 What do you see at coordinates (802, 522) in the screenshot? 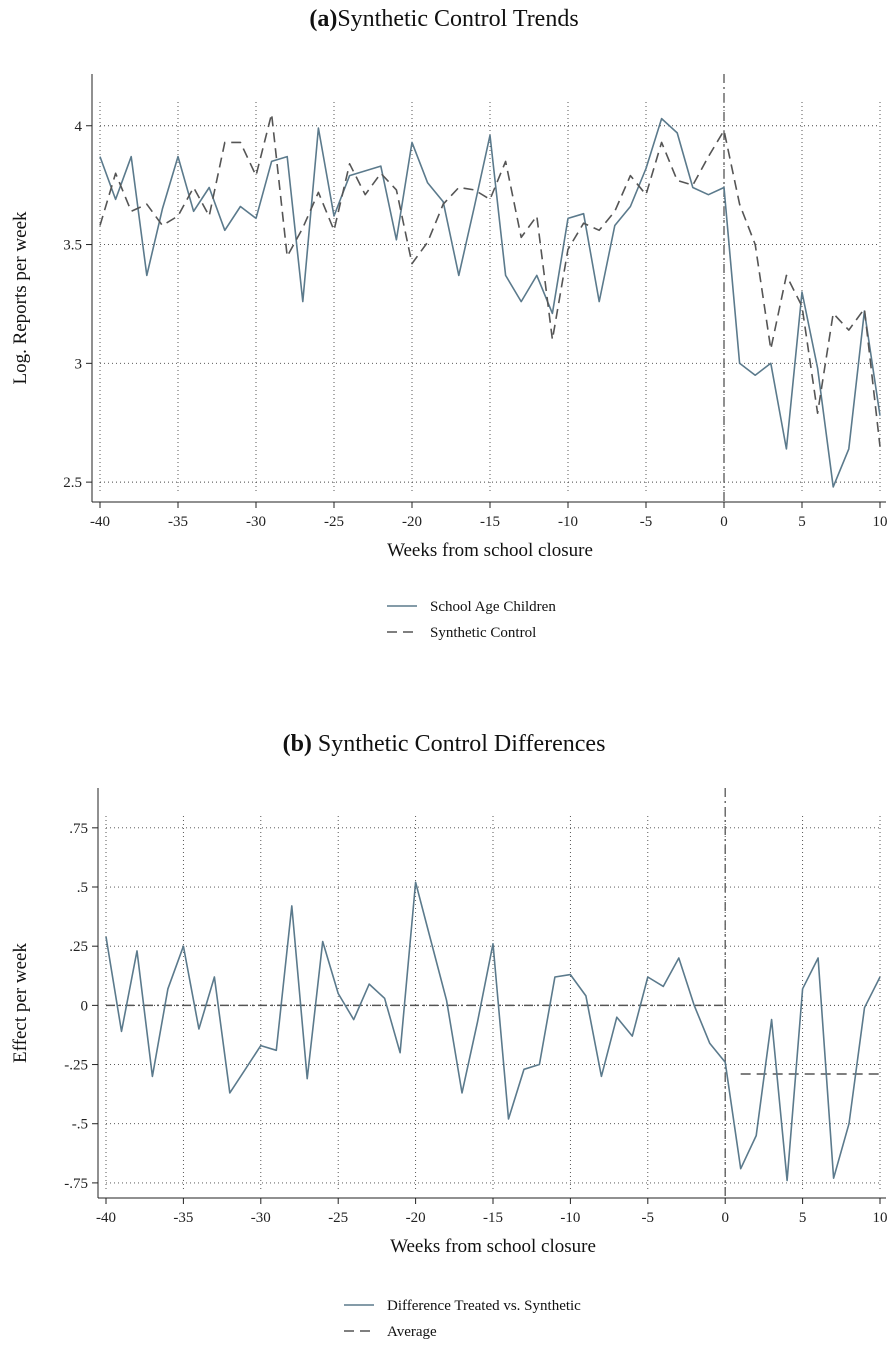
I see `a-x-tick-label: 5` at bounding box center [802, 522].